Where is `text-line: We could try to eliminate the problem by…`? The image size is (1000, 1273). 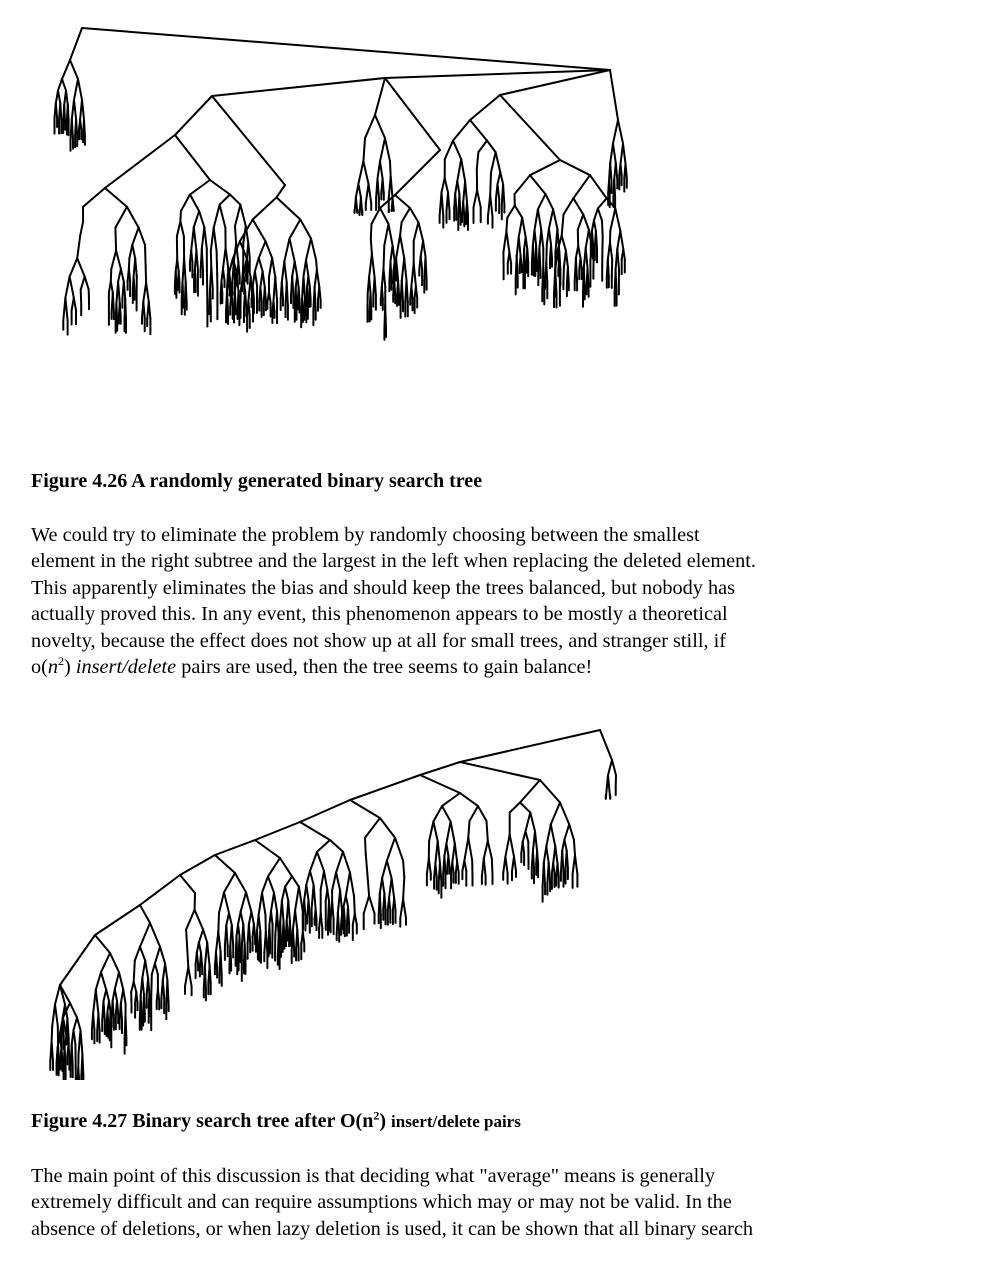 text-line: We could try to eliminate the problem by… is located at coordinates (365, 535).